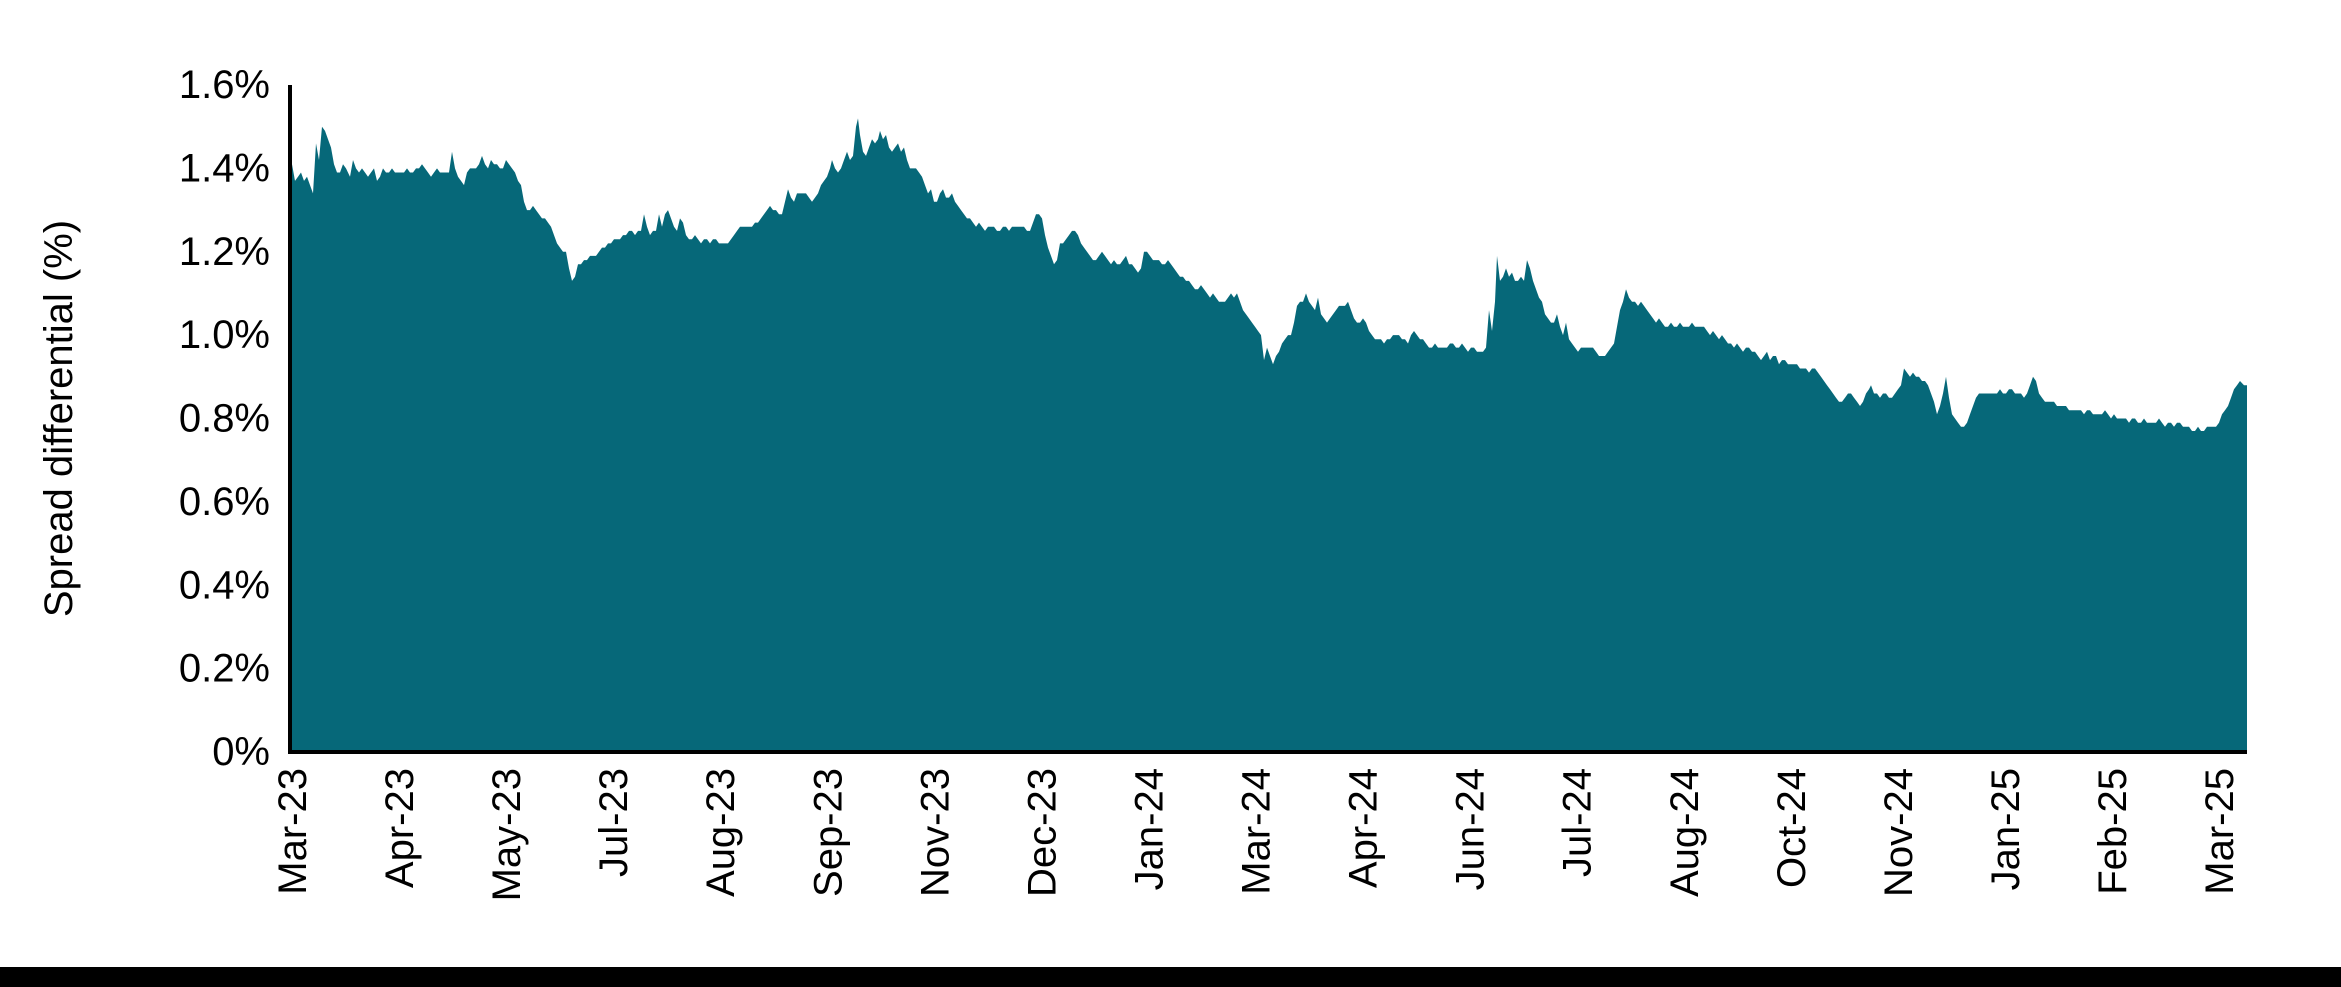 This screenshot has width=2341, height=987. I want to click on x-tick-label: Jan-24, so click(1149, 829).